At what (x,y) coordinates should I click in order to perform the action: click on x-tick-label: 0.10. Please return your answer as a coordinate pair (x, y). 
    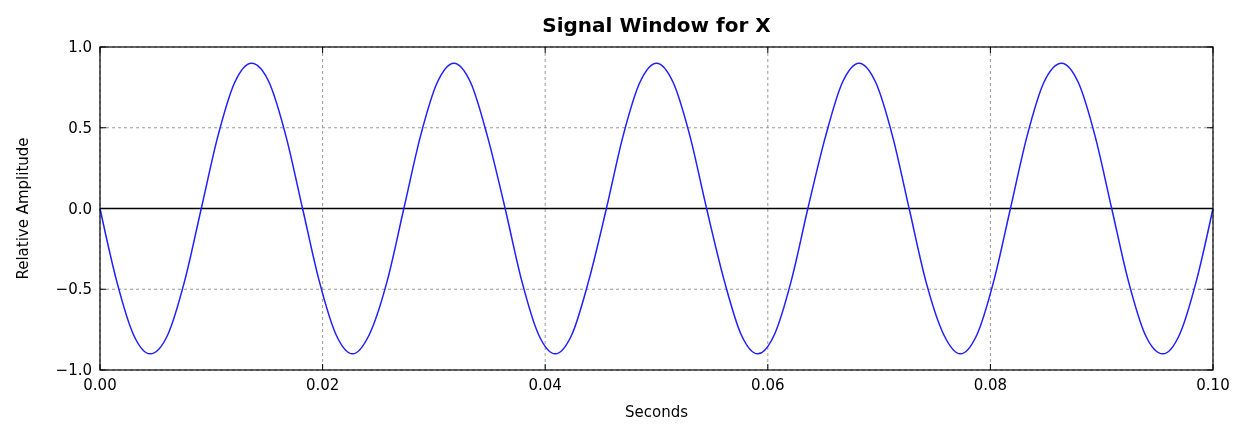
    Looking at the image, I should click on (1213, 385).